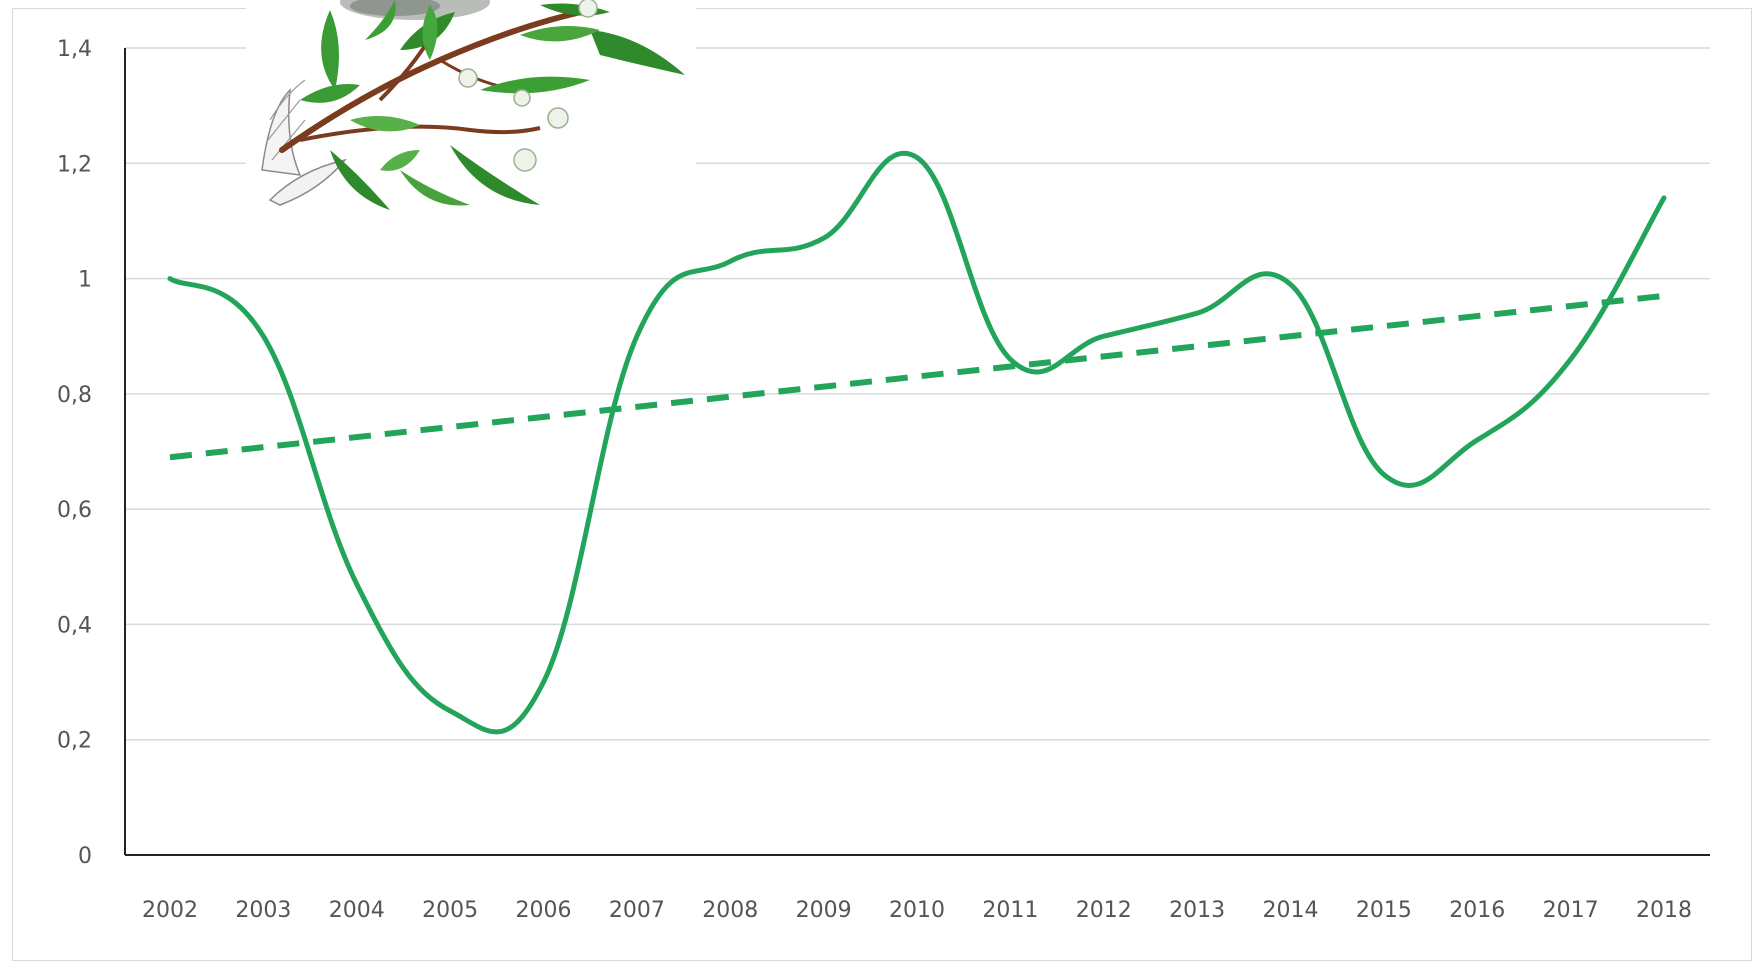 The image size is (1754, 963). Describe the element at coordinates (917, 158) in the screenshot. I see `data-point-2010` at that location.